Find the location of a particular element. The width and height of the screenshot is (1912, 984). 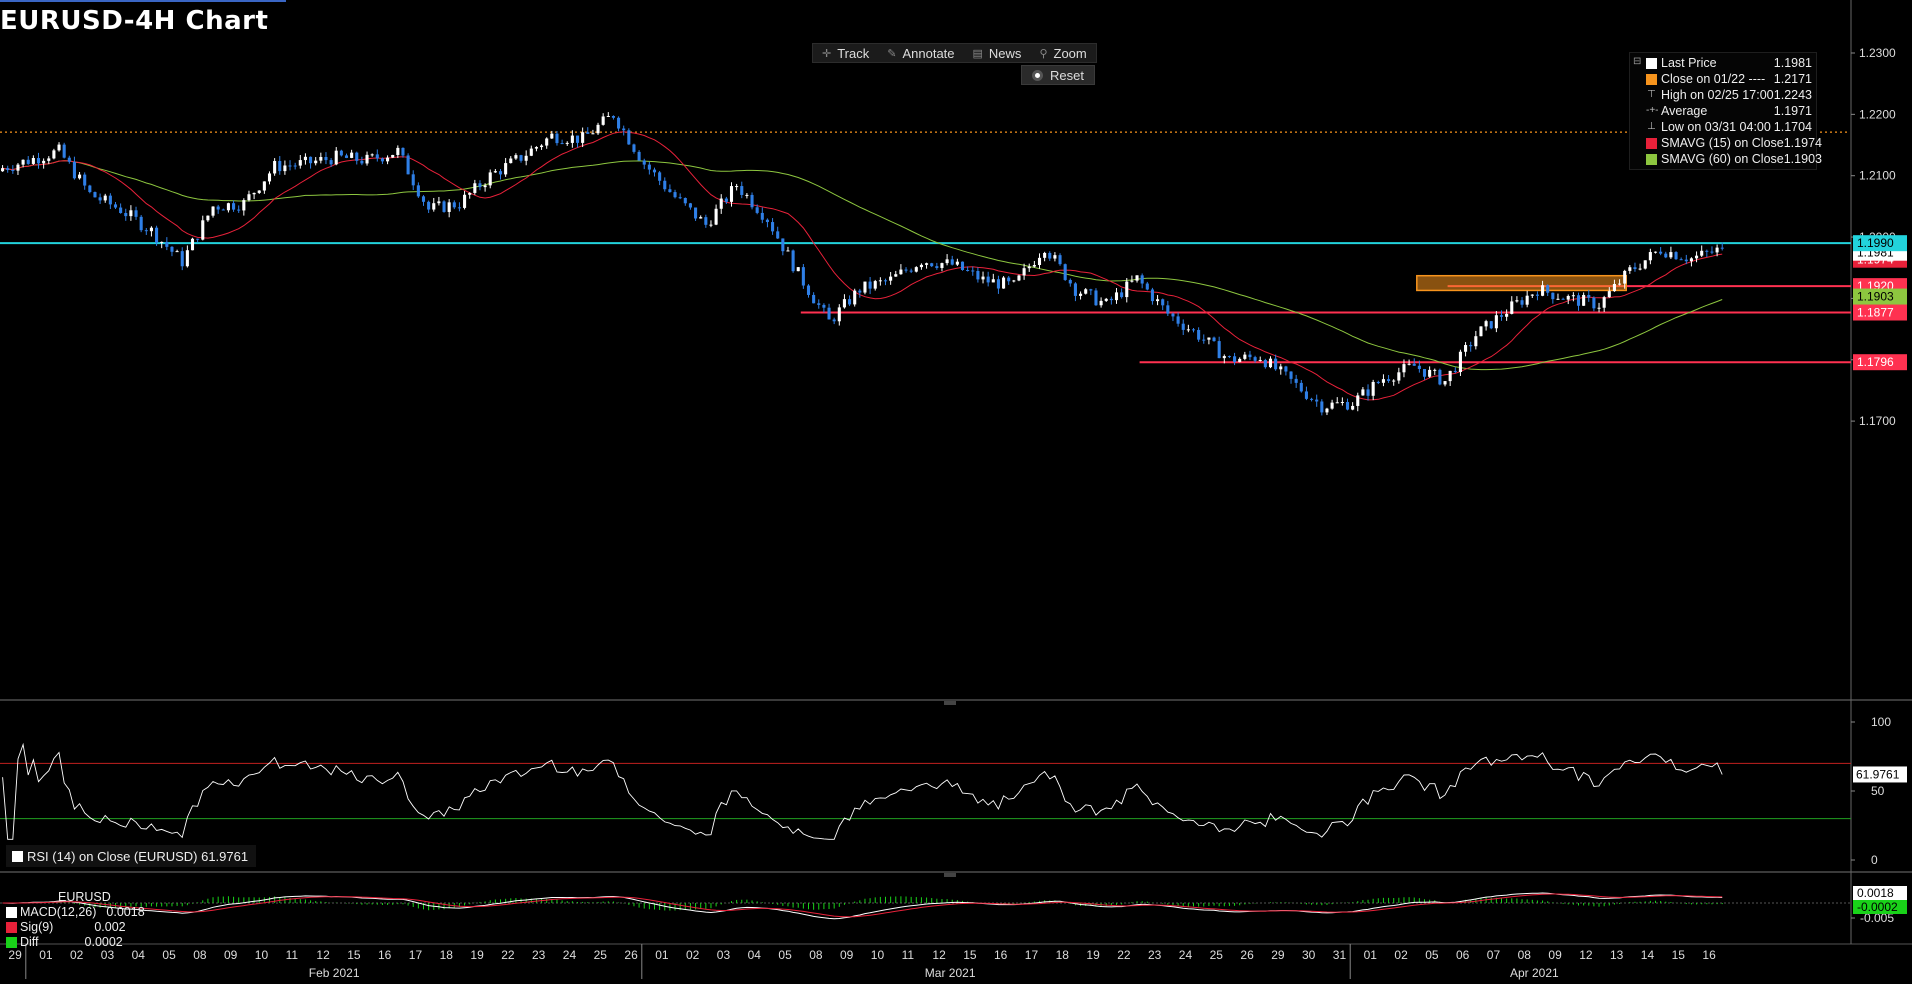

diff-badge-bg is located at coordinates (1880, 907).